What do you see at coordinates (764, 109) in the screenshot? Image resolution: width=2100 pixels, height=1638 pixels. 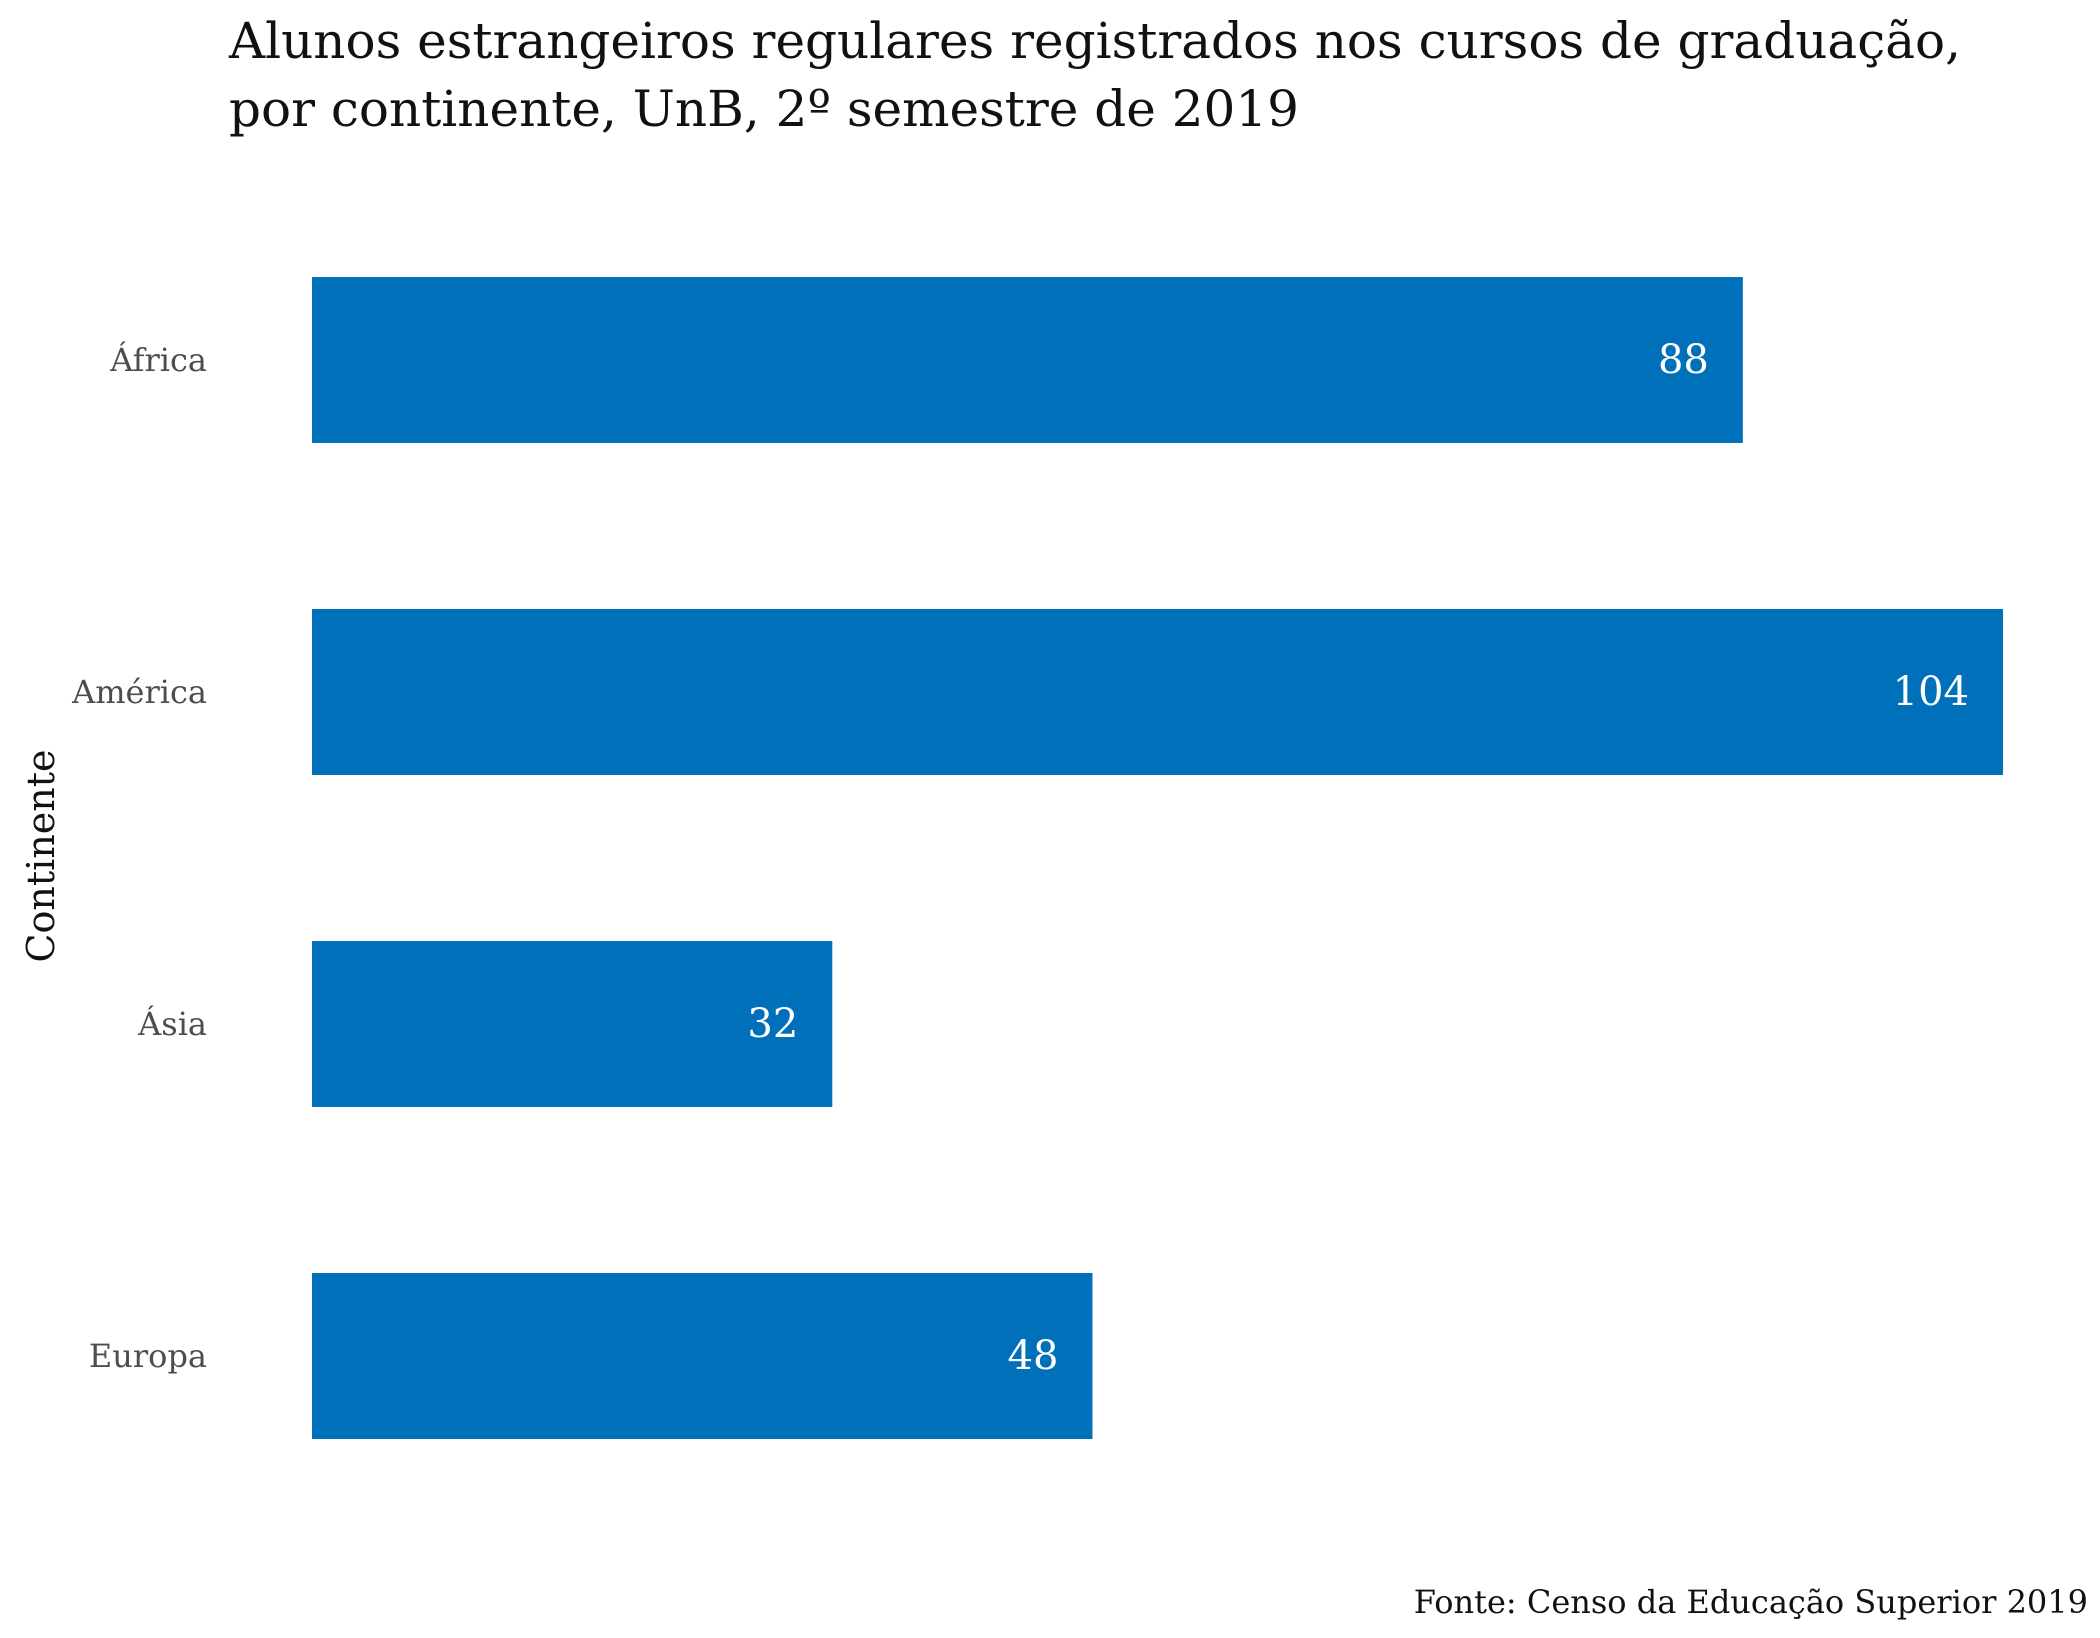 I see `chart-title-line-2: por continente, UnB, 2º semestre de 2019` at bounding box center [764, 109].